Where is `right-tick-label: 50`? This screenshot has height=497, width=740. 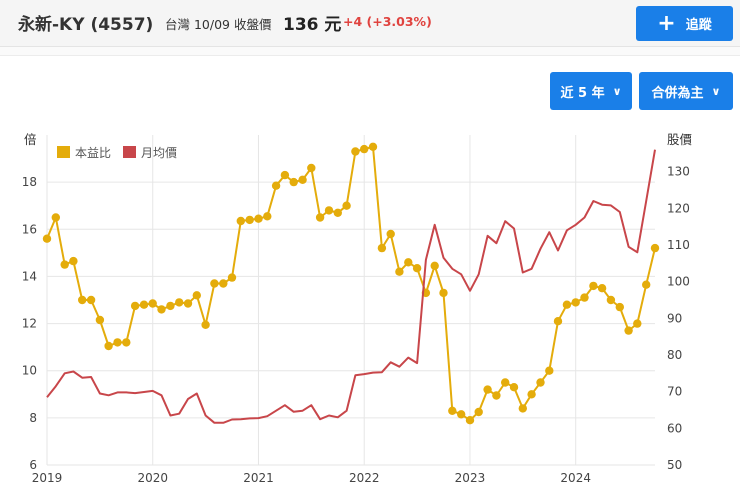
right-tick-label: 50 is located at coordinates (674, 465).